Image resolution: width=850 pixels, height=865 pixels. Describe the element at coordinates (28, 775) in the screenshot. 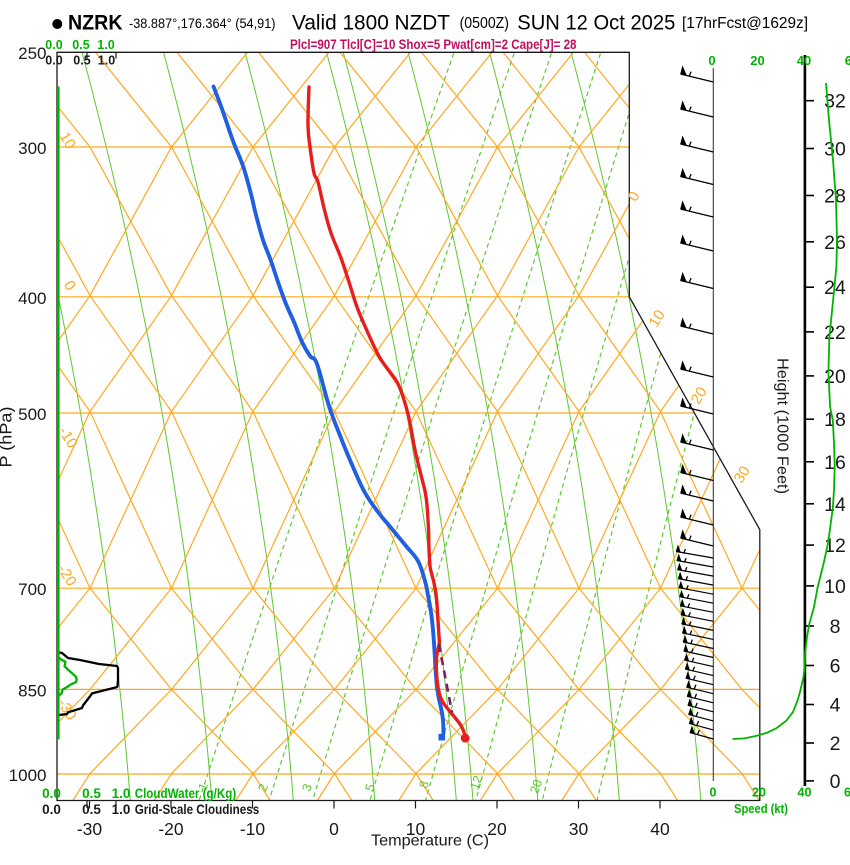

I see `svg-text: 1000` at that location.